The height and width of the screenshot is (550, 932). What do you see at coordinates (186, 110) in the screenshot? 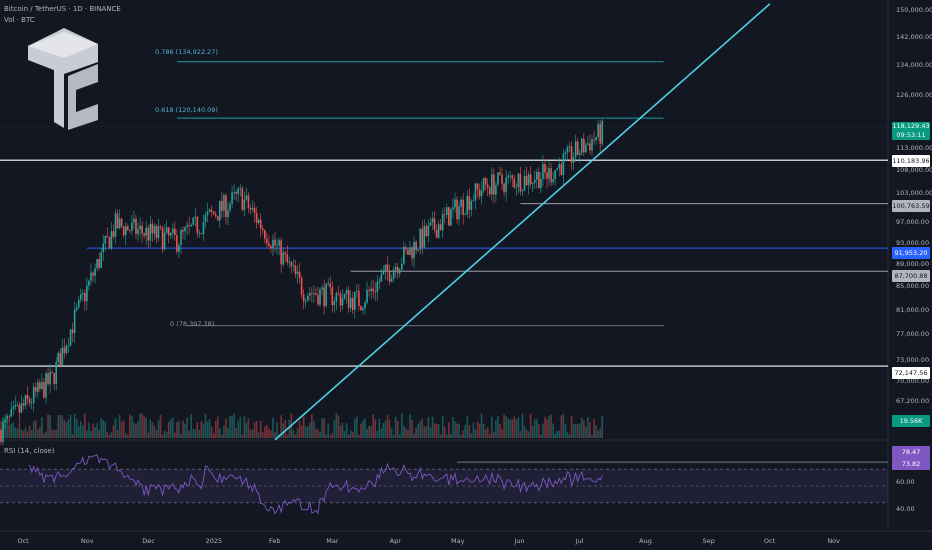
I see `fib-618-label: 0.618 (120,140.09)` at bounding box center [186, 110].